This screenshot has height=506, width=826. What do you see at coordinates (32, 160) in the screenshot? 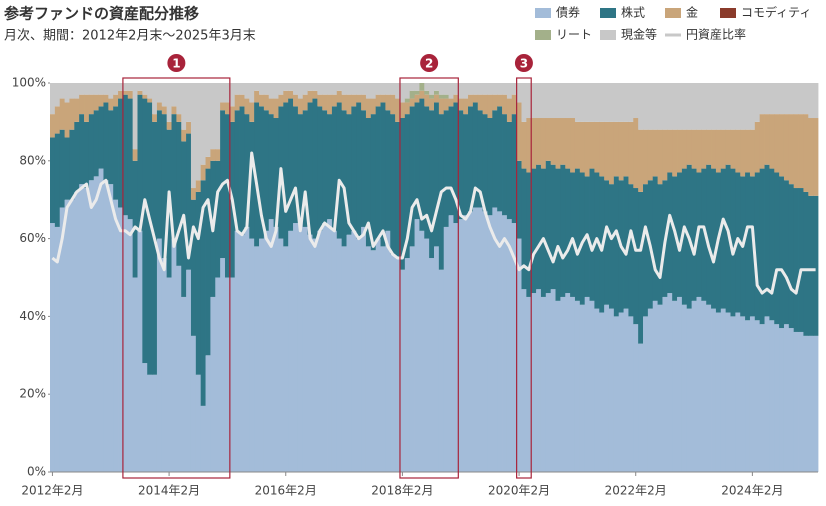
I see `y-tick-label: 80%` at bounding box center [32, 160].